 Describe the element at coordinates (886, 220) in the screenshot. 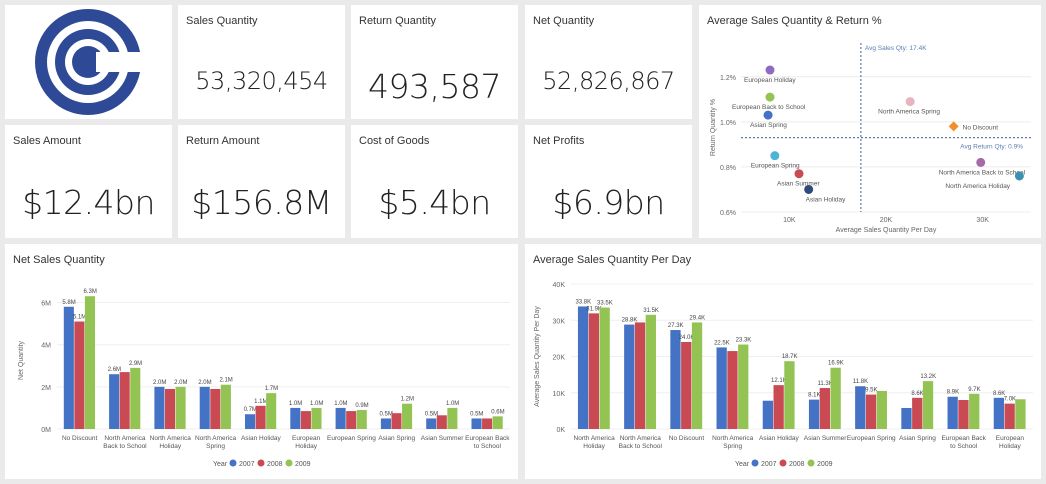

I see `scatter-x-tick: 20K` at that location.